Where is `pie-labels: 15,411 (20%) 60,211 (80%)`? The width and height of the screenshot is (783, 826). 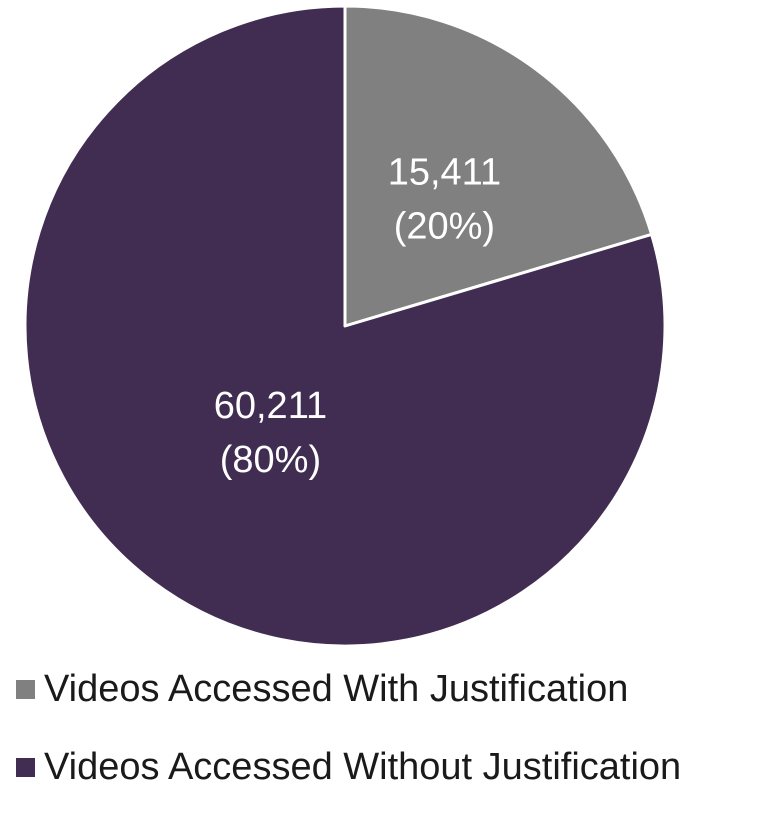 pie-labels: 15,411 (20%) 60,211 (80%) is located at coordinates (357, 317).